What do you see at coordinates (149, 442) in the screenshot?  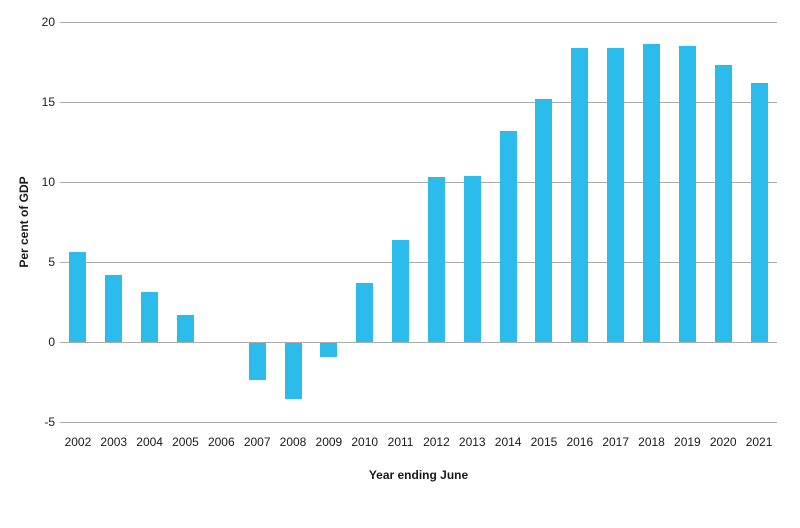 I see `x-tick-label-2004: 2004` at bounding box center [149, 442].